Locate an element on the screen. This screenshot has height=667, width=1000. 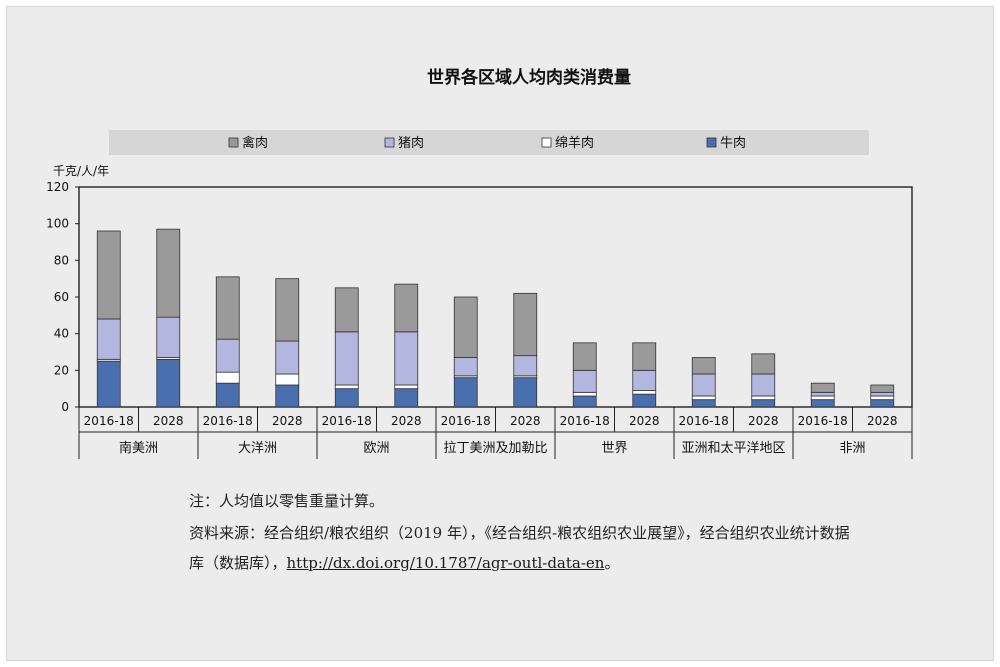
note-text: 注：人均值以零售重量计算。 is located at coordinates (287, 501).